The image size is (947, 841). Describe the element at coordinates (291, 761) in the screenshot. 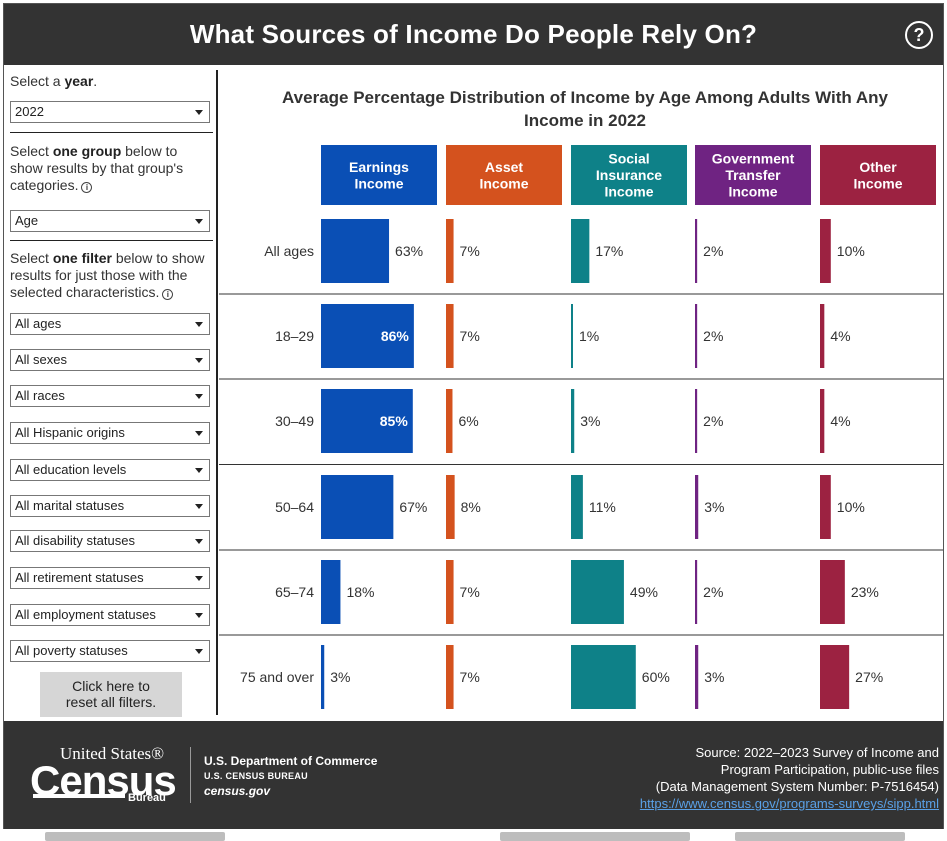

I see `dept-name: U.S. Department of Commerce` at that location.